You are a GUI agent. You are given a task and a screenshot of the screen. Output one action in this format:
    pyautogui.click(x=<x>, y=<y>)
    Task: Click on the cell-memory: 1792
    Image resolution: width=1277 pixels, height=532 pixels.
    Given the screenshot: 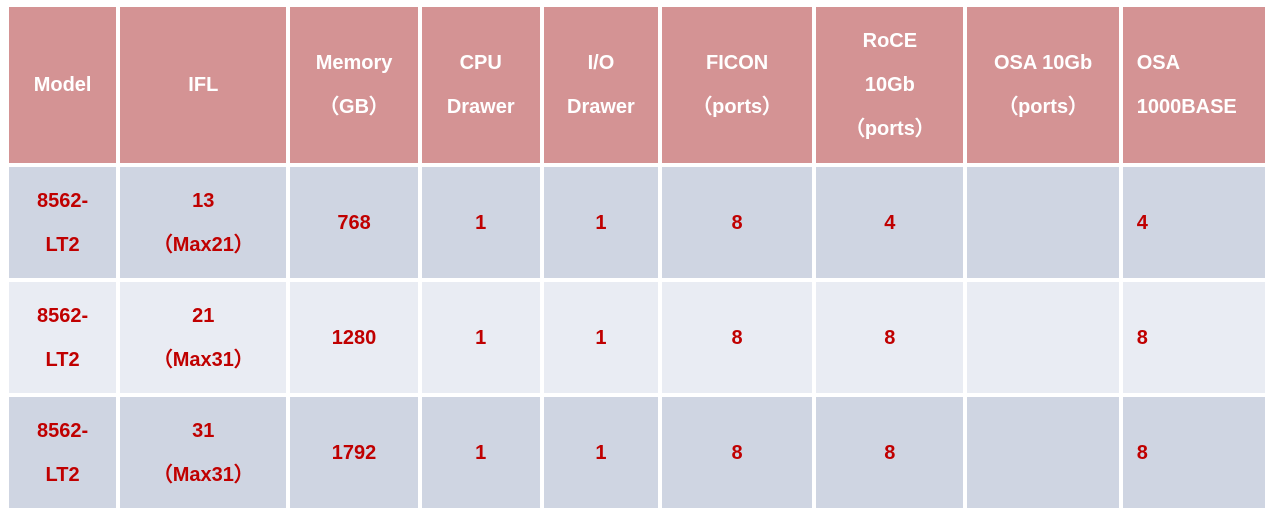 What is the action you would take?
    pyautogui.click(x=354, y=452)
    